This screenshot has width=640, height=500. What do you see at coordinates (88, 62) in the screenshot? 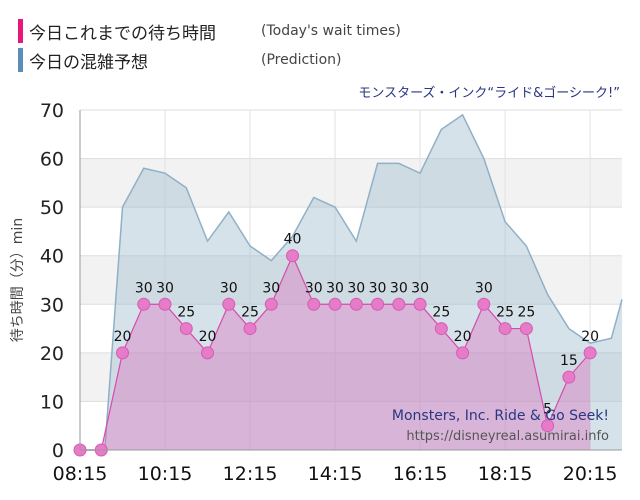
I see `legend-forecast-label: 今日の混雑予想` at bounding box center [88, 62].